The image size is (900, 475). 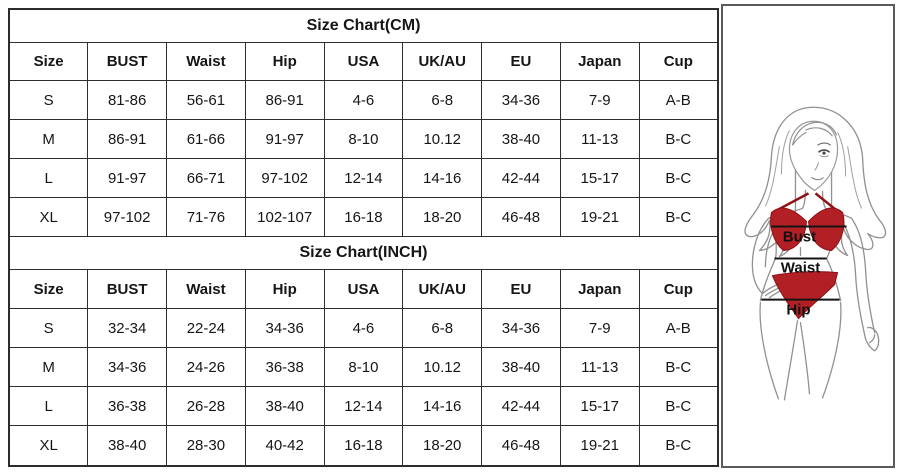 I want to click on hair-strand-lines, so click(x=813, y=169).